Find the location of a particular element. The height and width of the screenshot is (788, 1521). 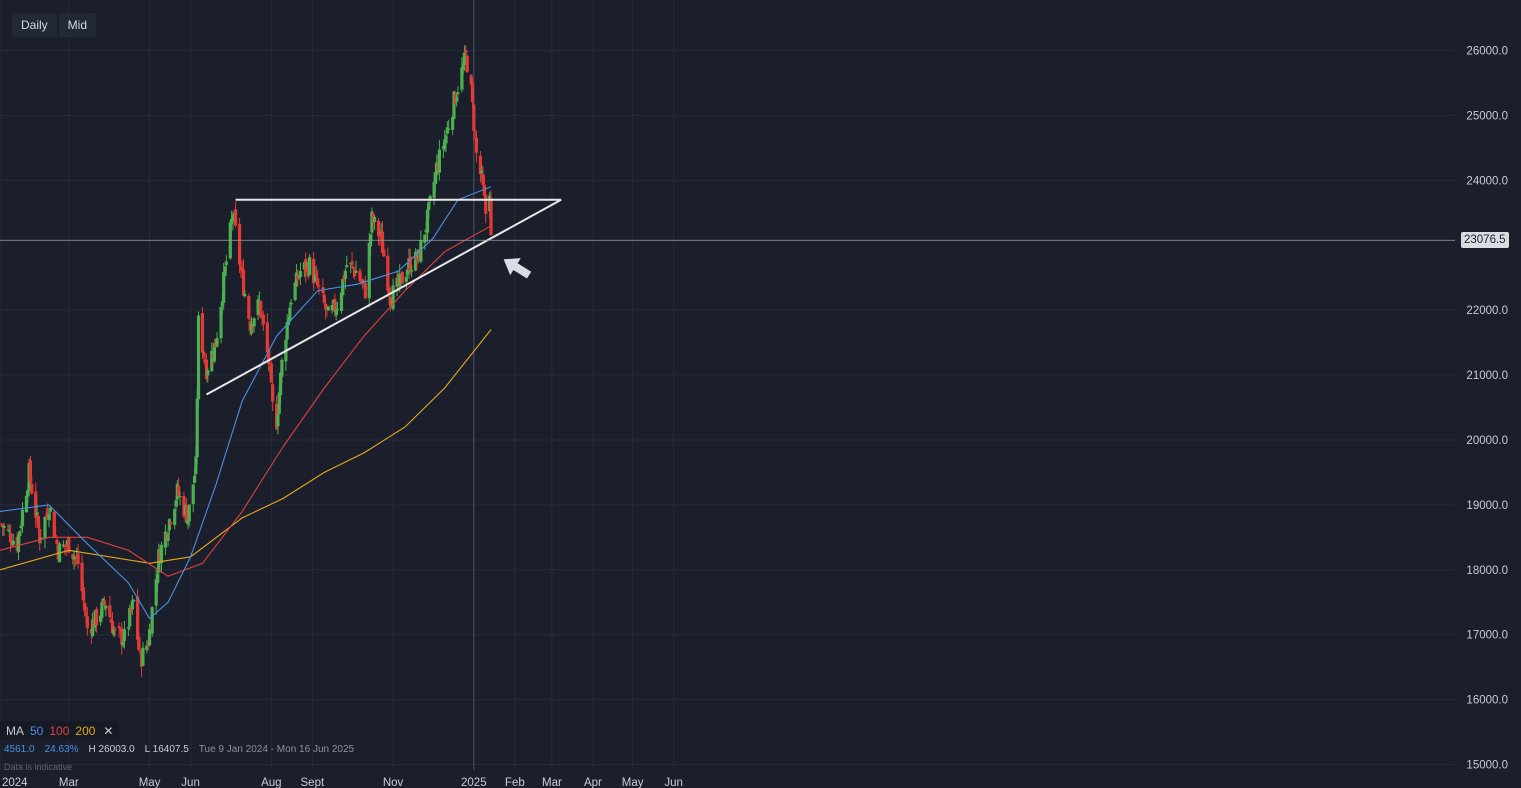

ma-legend-label: MA is located at coordinates (15, 730).